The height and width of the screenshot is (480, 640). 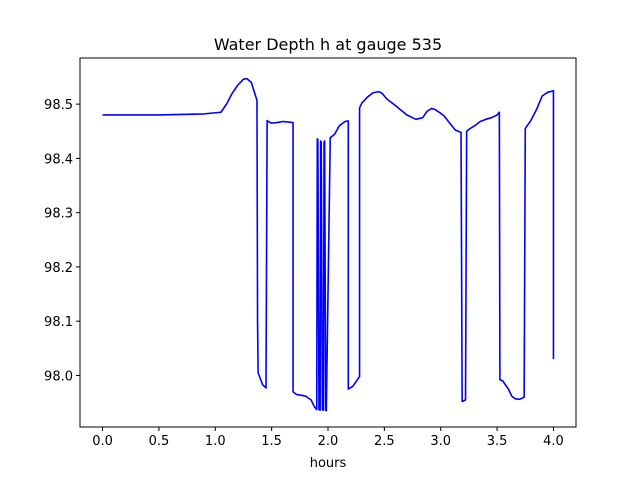 I want to click on y-tick-label: 98.0, so click(x=58, y=376).